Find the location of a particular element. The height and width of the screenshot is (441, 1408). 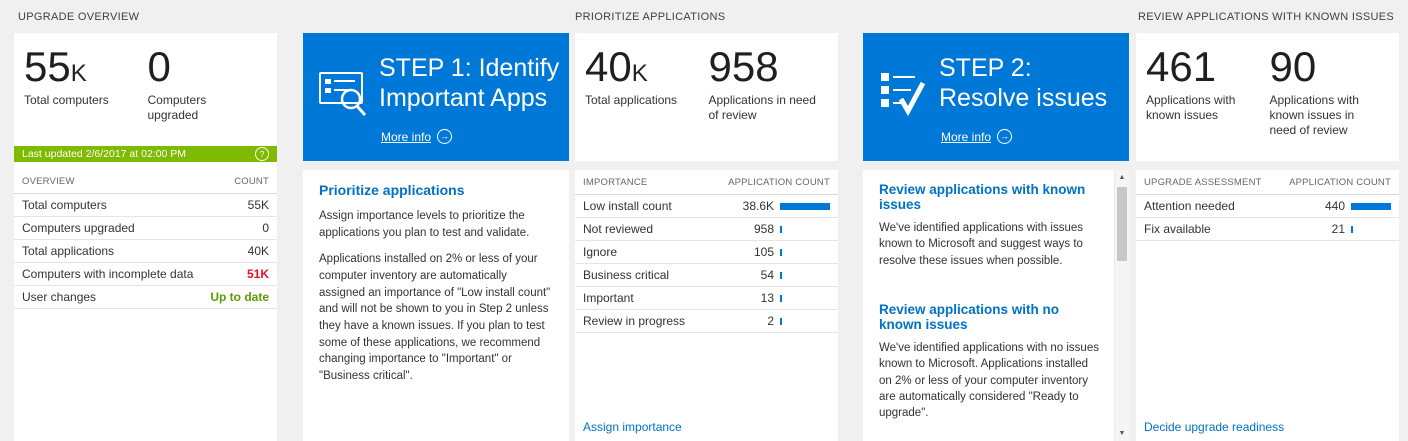

table-row: Not reviewed 958 is located at coordinates (706, 229).